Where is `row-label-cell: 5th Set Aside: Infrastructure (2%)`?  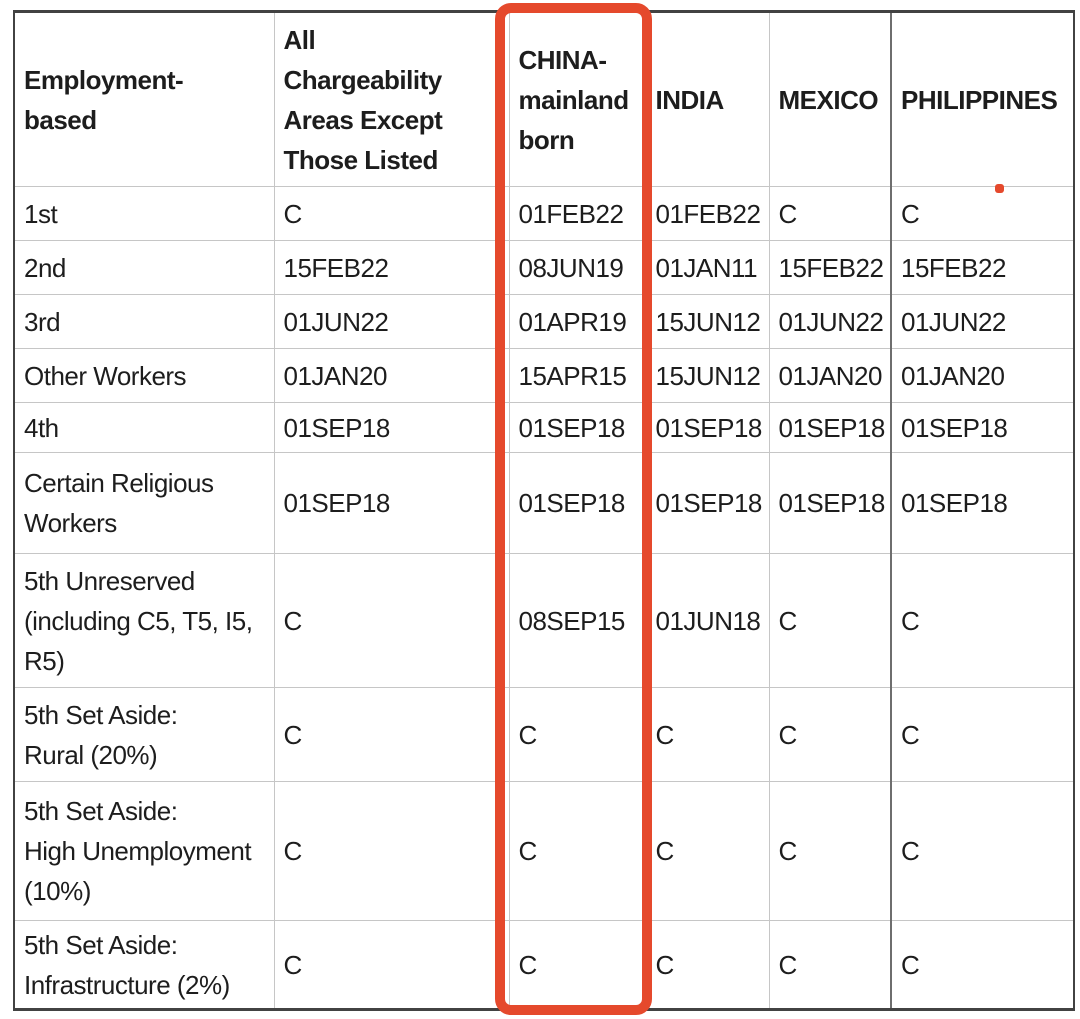
row-label-cell: 5th Set Aside: Infrastructure (2%) is located at coordinates (144, 965).